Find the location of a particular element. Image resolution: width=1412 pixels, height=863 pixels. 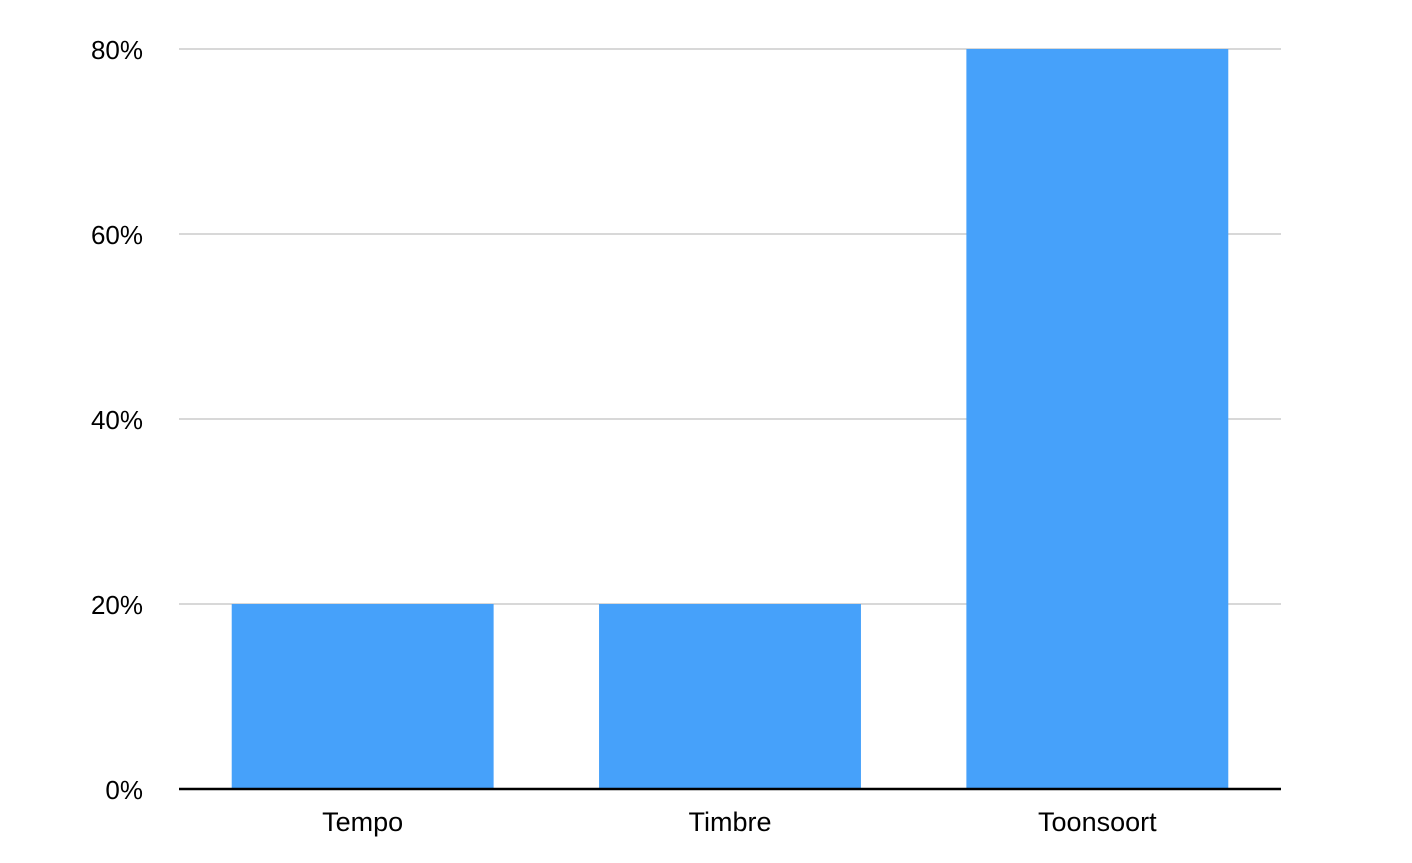

y-tick-label-40: 40% is located at coordinates (117, 420).